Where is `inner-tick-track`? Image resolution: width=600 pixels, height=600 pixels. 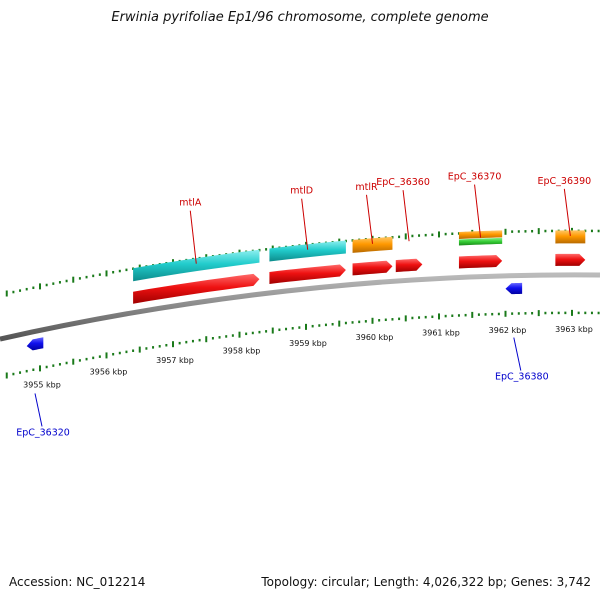 inner-tick-track is located at coordinates (302, 344).